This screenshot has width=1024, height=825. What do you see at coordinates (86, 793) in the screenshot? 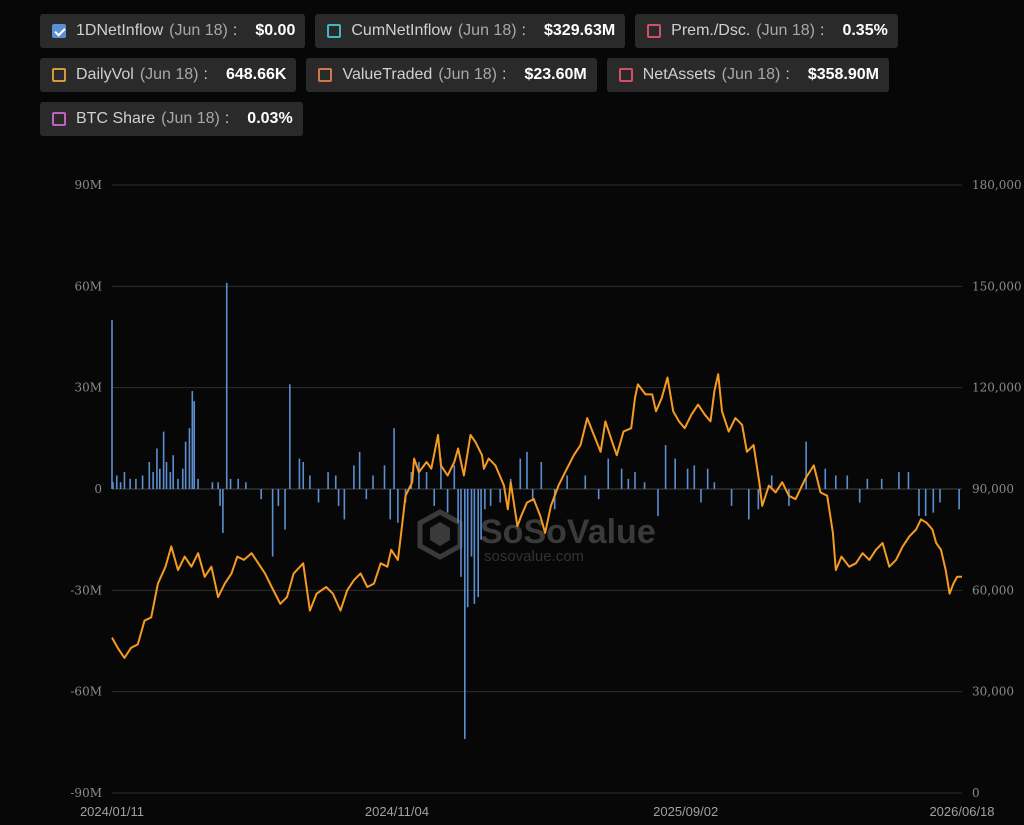
I see `y-left-tick-label: -90M` at bounding box center [86, 793].